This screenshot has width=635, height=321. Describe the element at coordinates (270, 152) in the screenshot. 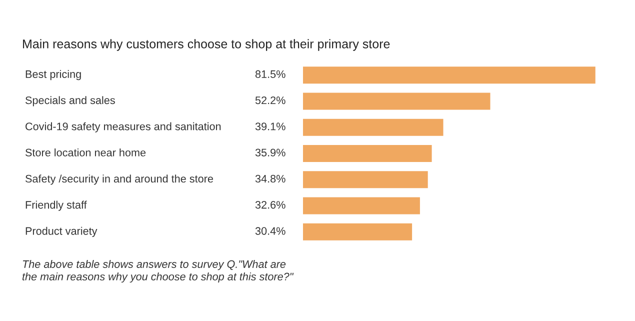

I see `data-label: 35.9%` at that location.